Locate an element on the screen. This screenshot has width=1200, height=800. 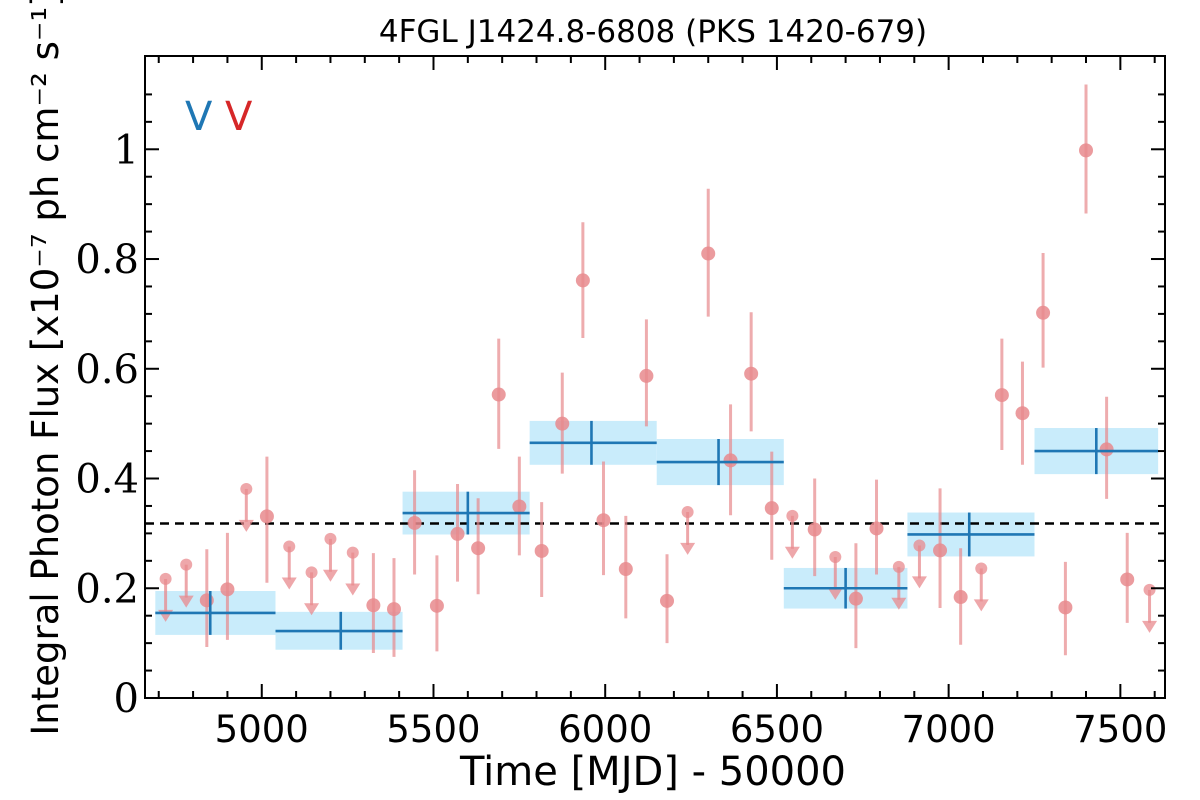
chart-title: 4FGL J1424.8-6808 (PKS 1420-679) is located at coordinates (653, 32).